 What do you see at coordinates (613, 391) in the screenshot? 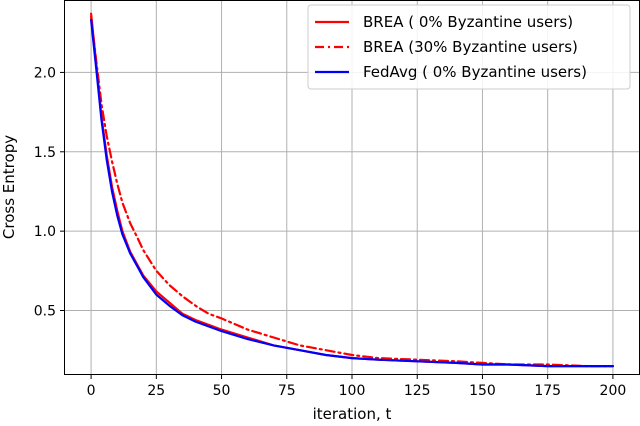
I see `x-tick-label: 200` at bounding box center [613, 391].